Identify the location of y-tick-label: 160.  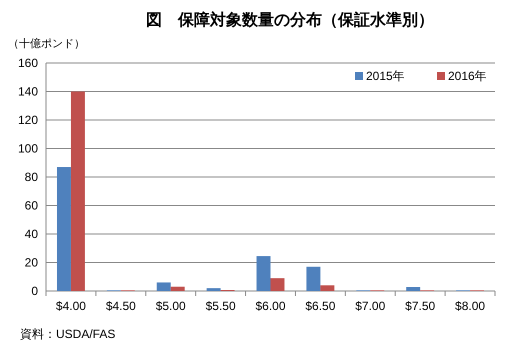
(28, 63).